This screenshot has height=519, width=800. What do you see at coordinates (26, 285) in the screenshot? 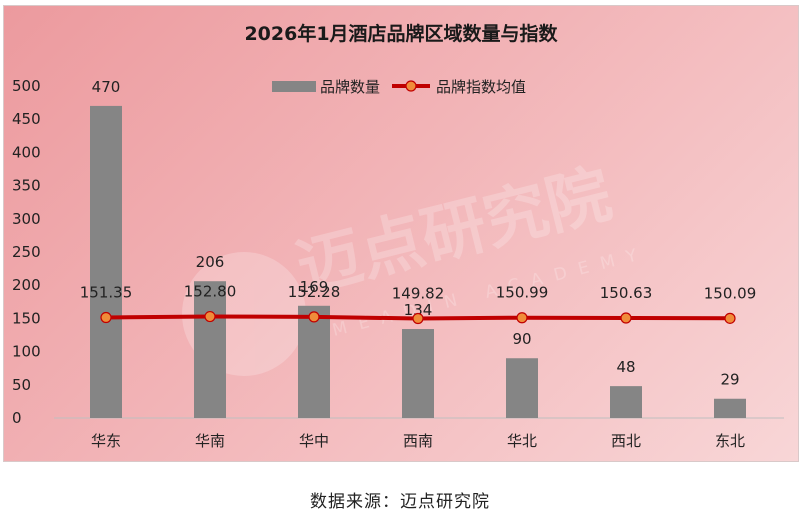
I see `y-tick-label: 200` at bounding box center [26, 285].